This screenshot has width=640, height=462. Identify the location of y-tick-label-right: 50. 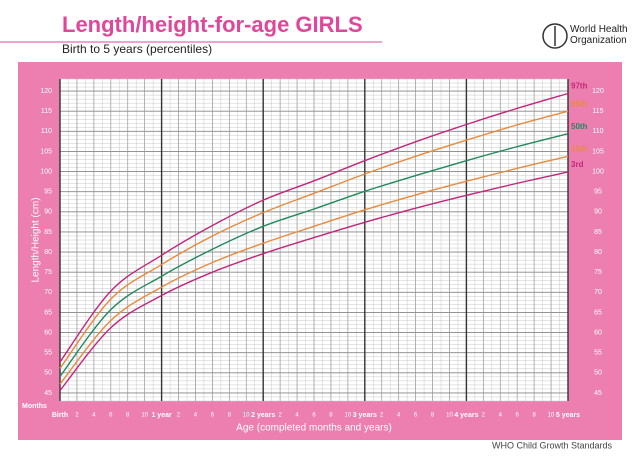
(598, 373).